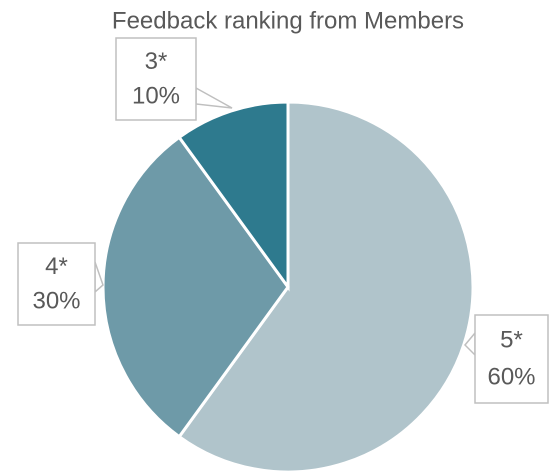  Describe the element at coordinates (56, 300) in the screenshot. I see `data-label-value: 30%` at that location.